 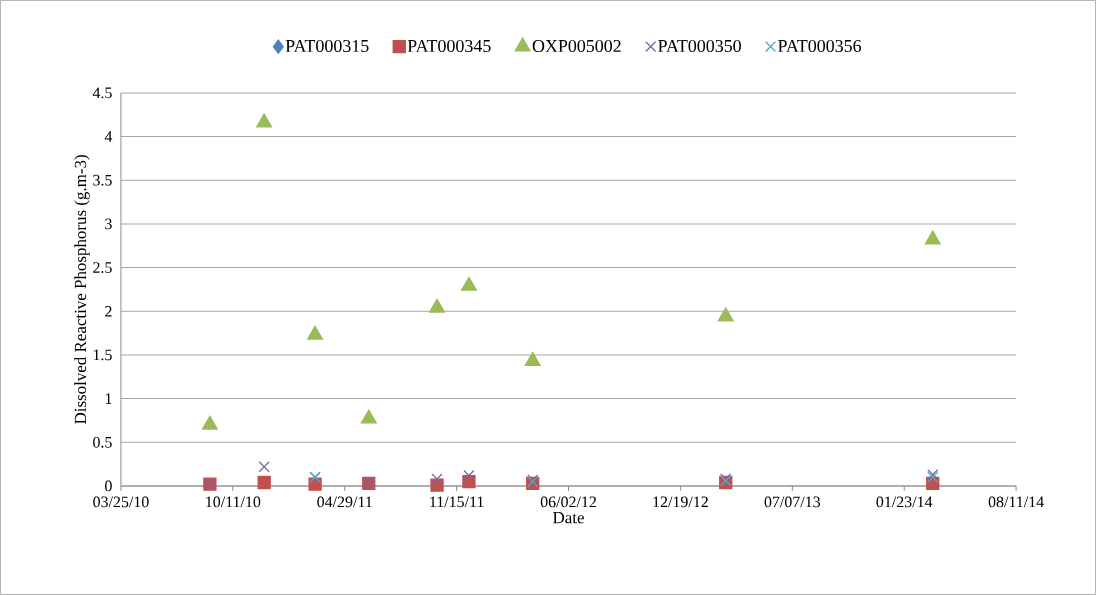 I want to click on y-tick-label: 4.5, so click(x=102, y=93).